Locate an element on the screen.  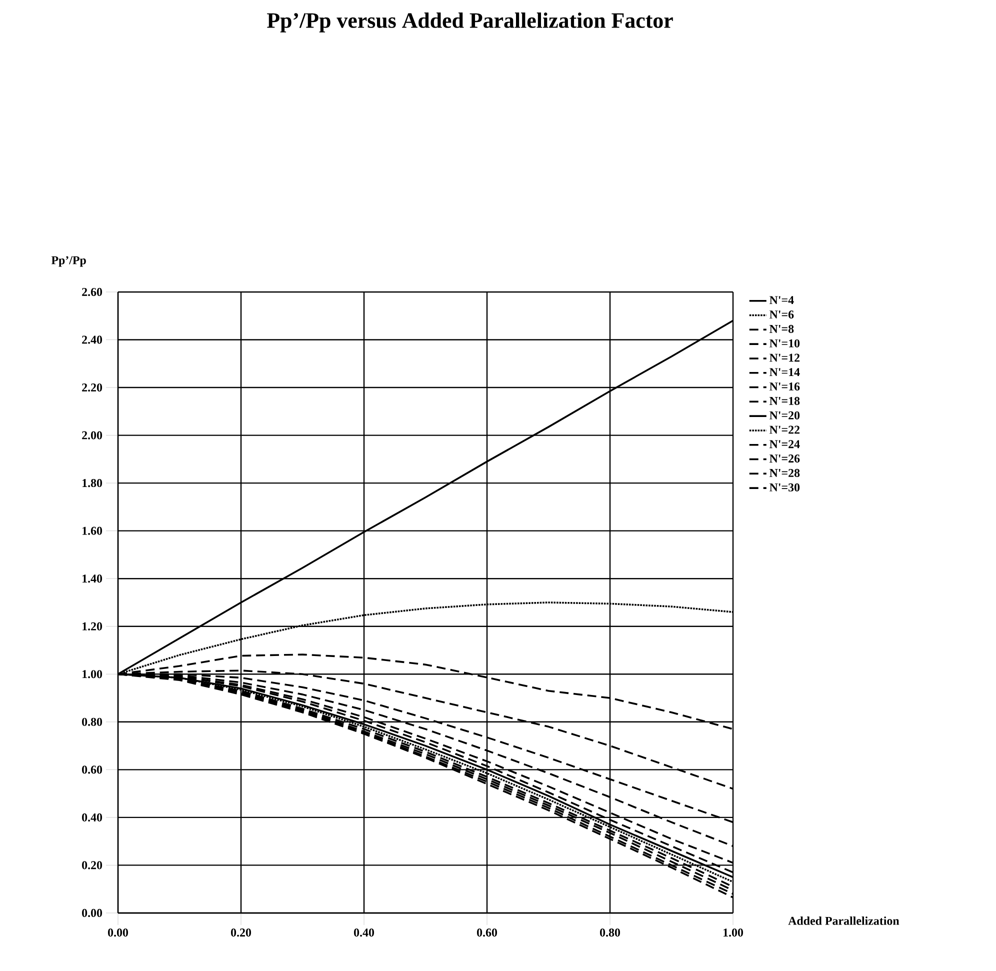
x-tick-label: 0.00 is located at coordinates (118, 932).